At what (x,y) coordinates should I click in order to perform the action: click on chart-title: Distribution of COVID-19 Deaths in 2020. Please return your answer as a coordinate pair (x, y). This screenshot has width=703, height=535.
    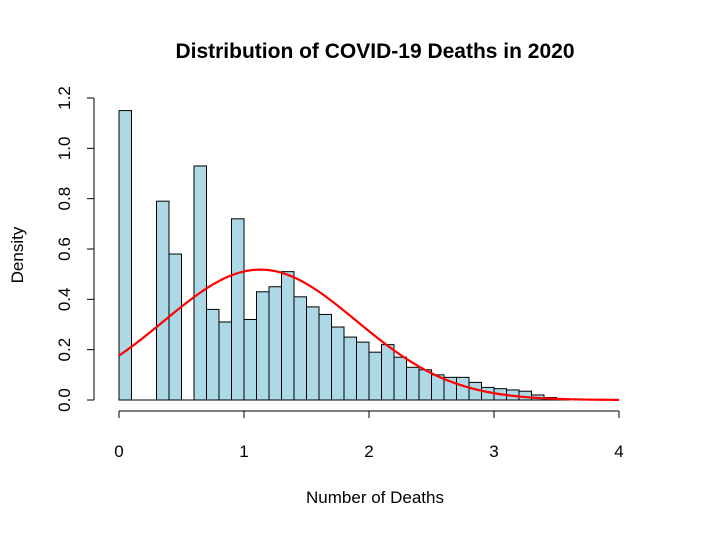
    Looking at the image, I should click on (374, 51).